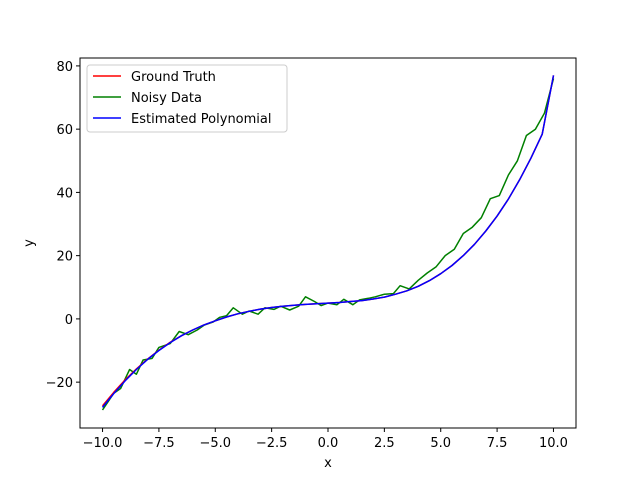 The image size is (640, 480). Describe the element at coordinates (63, 225) in the screenshot. I see `y-axis: −20 0 20 40 60 80` at that location.